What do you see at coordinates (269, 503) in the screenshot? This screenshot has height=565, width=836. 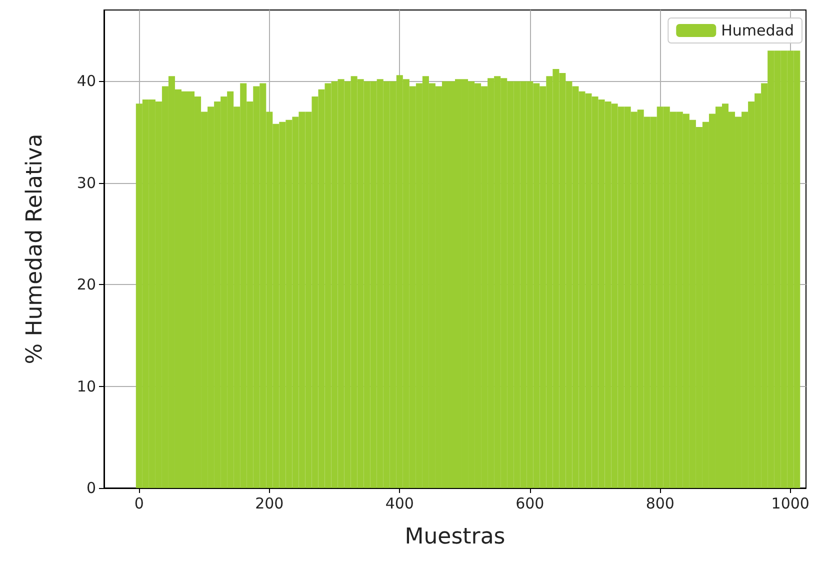 I see `x-tick-label: 200` at bounding box center [269, 503].